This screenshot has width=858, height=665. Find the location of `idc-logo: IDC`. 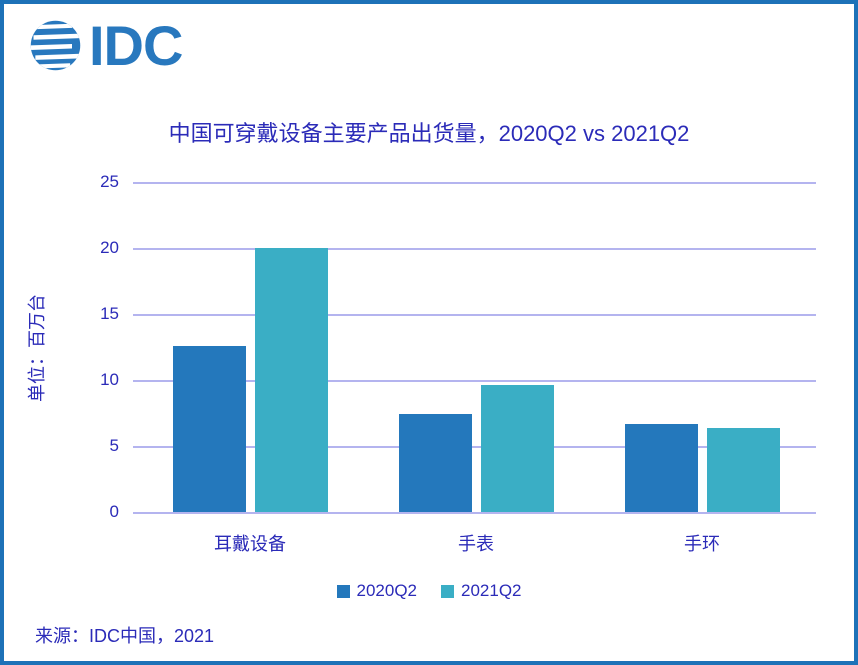

idc-logo: IDC is located at coordinates (105, 45).